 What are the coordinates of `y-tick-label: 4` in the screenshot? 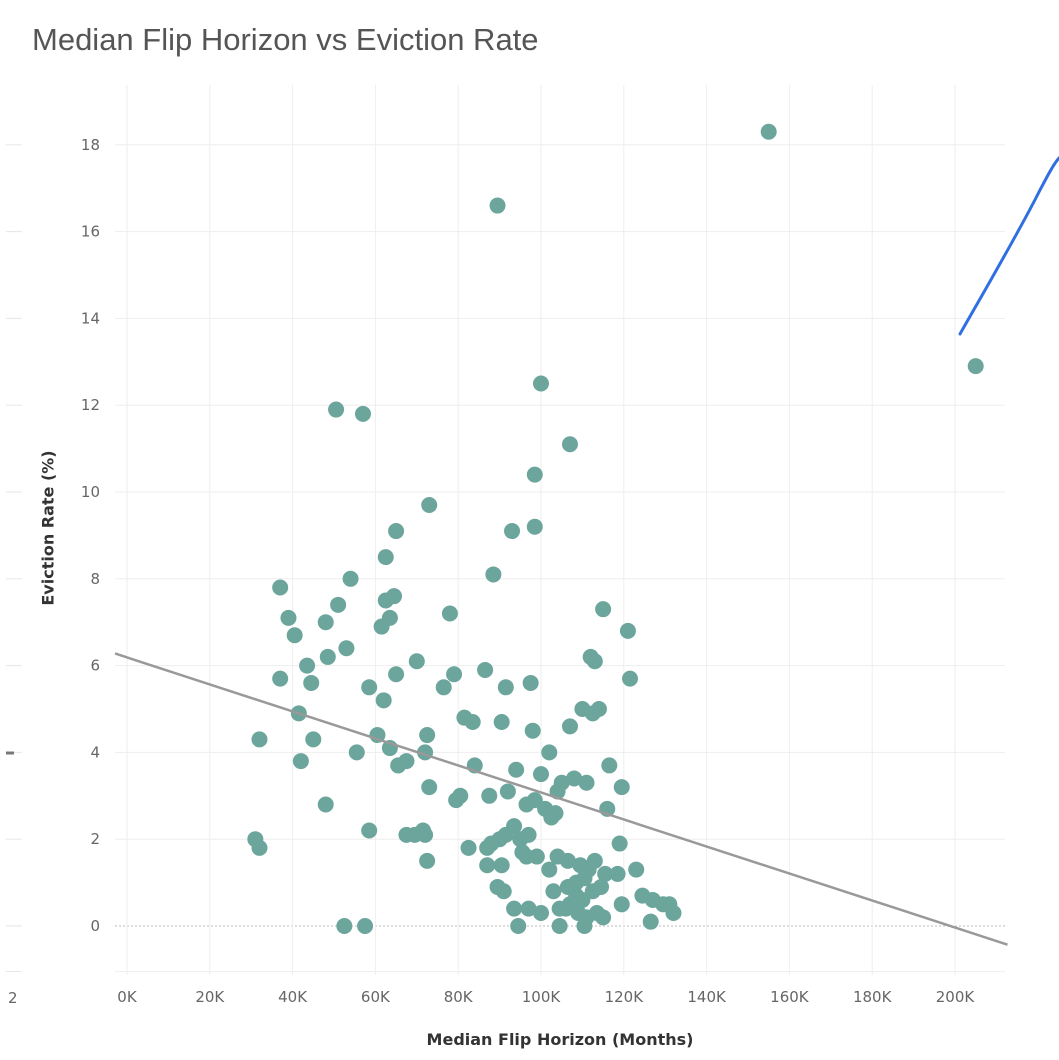 It's located at (95, 752).